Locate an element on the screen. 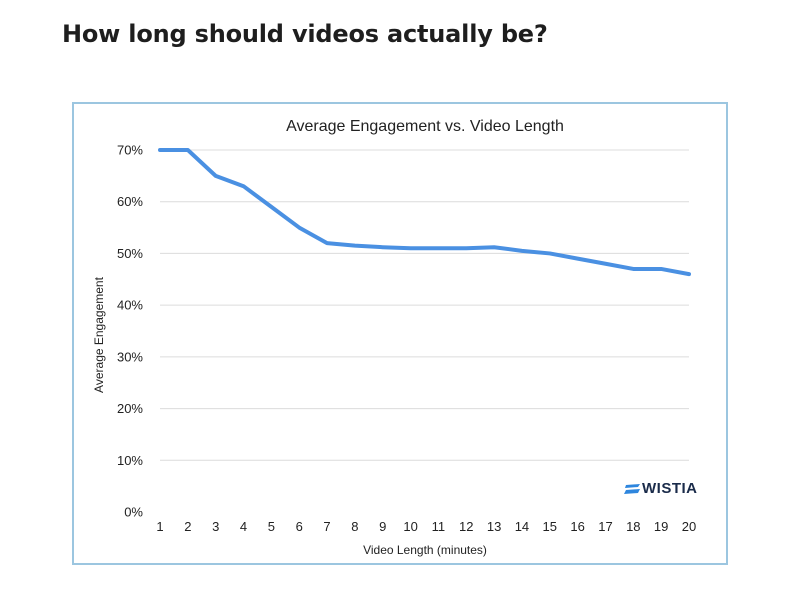 Image resolution: width=812 pixels, height=610 pixels. x-tick-label: 16 is located at coordinates (577, 526).